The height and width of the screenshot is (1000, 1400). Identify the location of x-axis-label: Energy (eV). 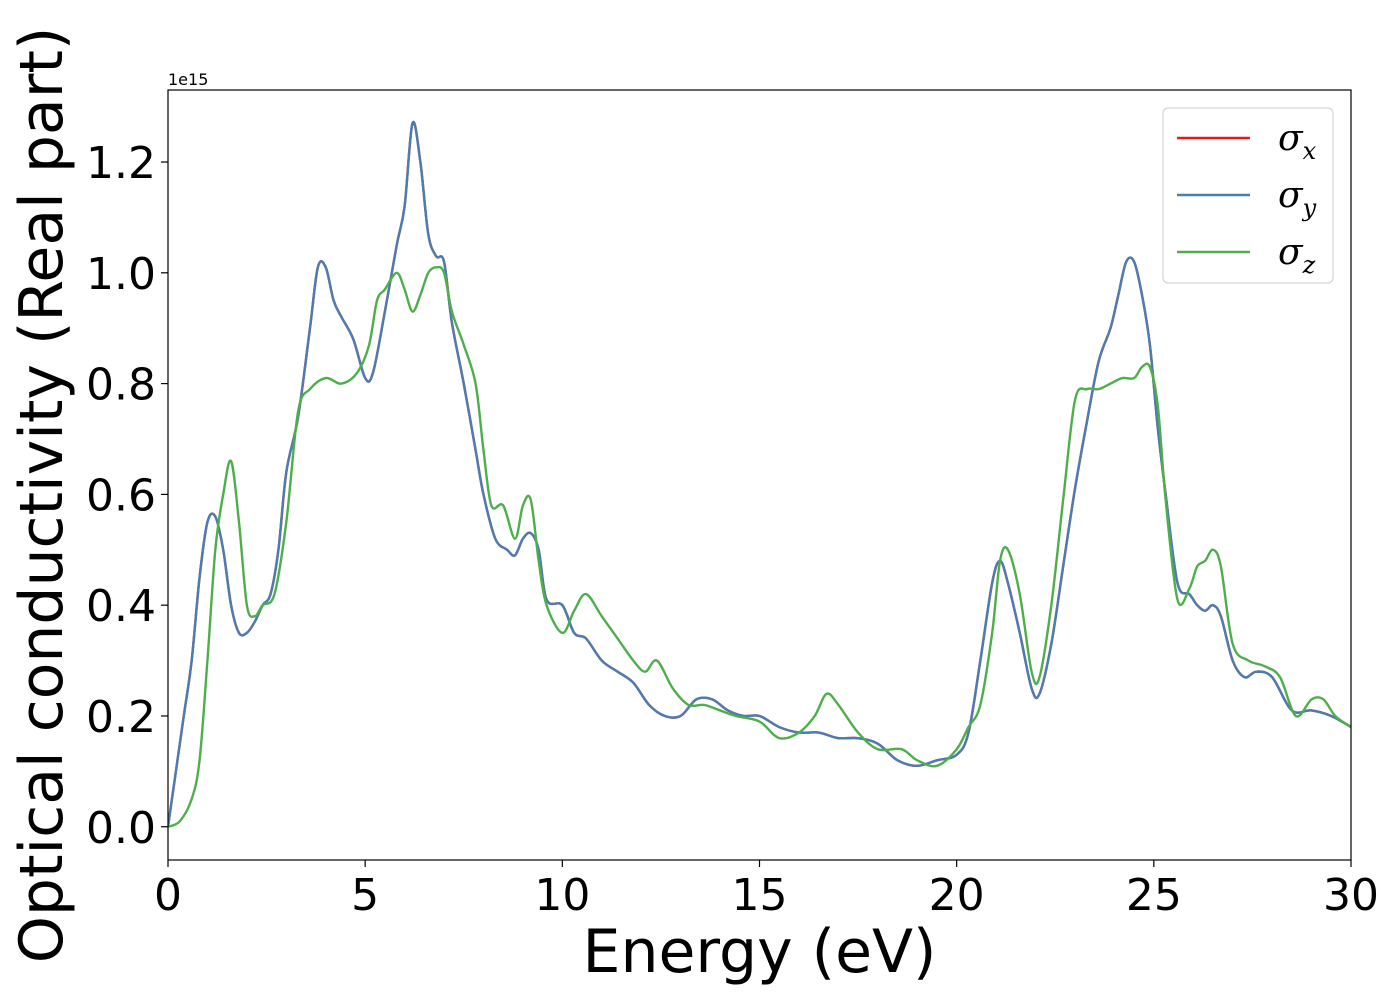
(760, 952).